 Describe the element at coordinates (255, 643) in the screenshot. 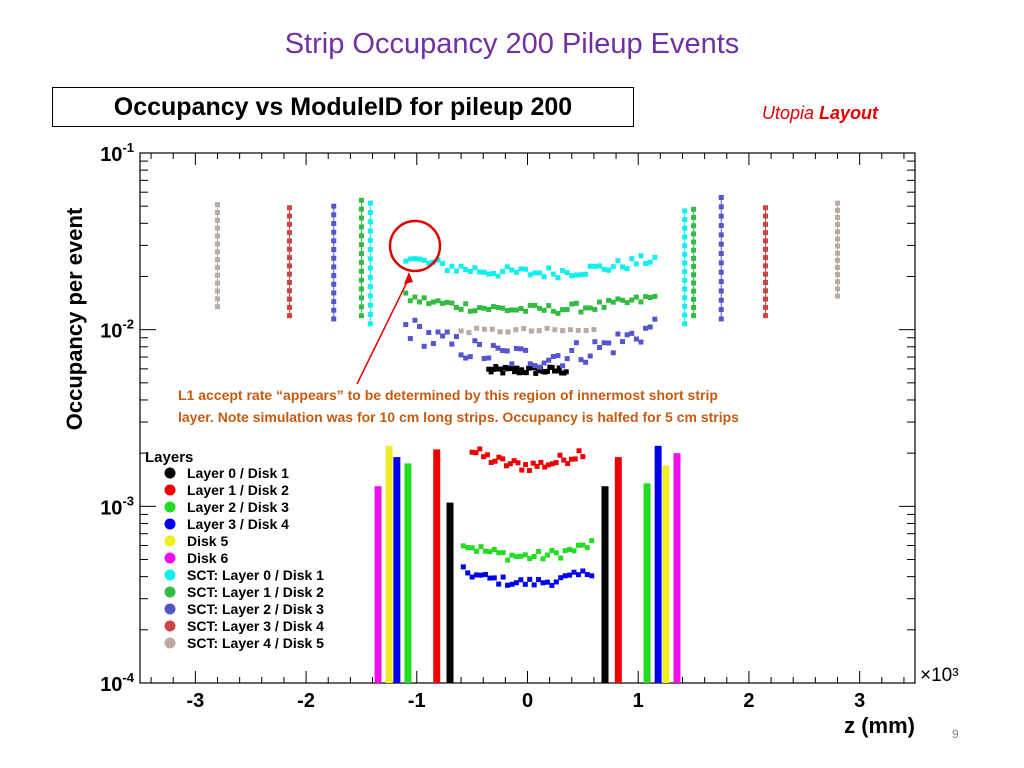

I see `legend-label: SCT: Layer 4 / Disk 5` at that location.